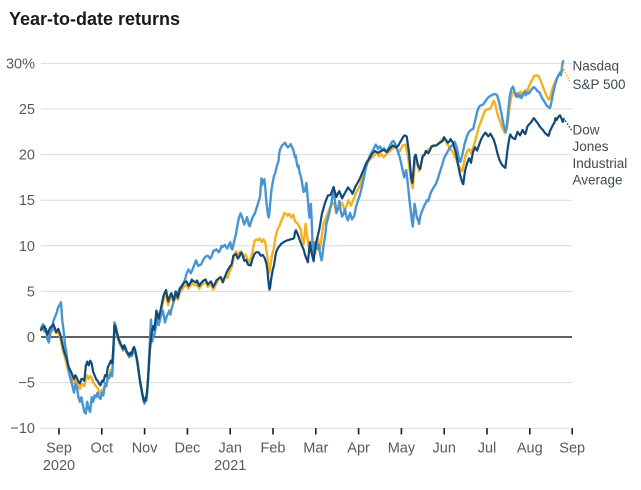 Image resolution: width=641 pixels, height=490 pixels. What do you see at coordinates (26, 384) in the screenshot?
I see `svg-text: −5` at bounding box center [26, 384].